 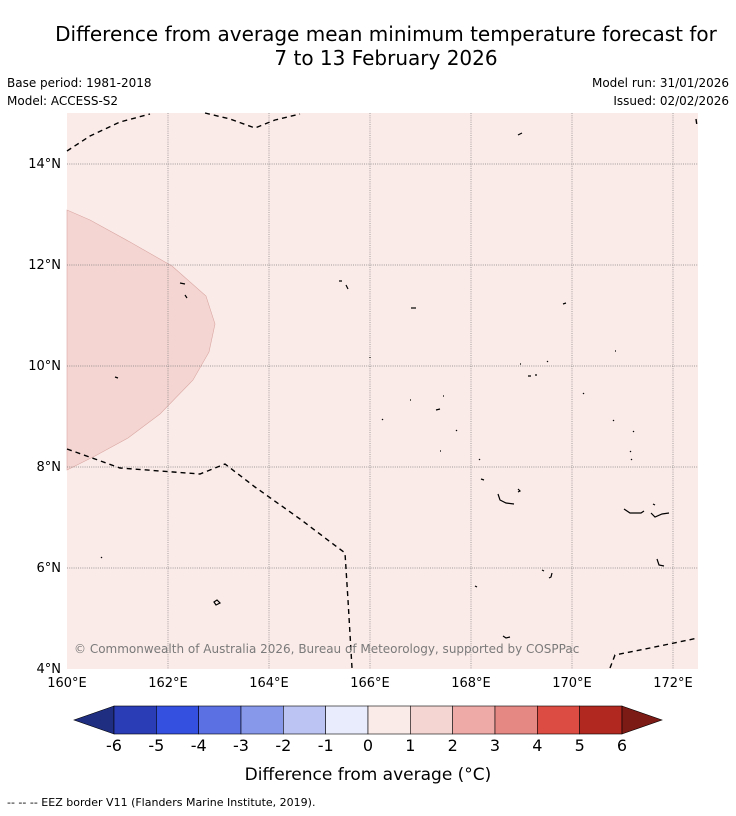 What do you see at coordinates (49, 669) in the screenshot?
I see `lat-label: 4°N` at bounding box center [49, 669].